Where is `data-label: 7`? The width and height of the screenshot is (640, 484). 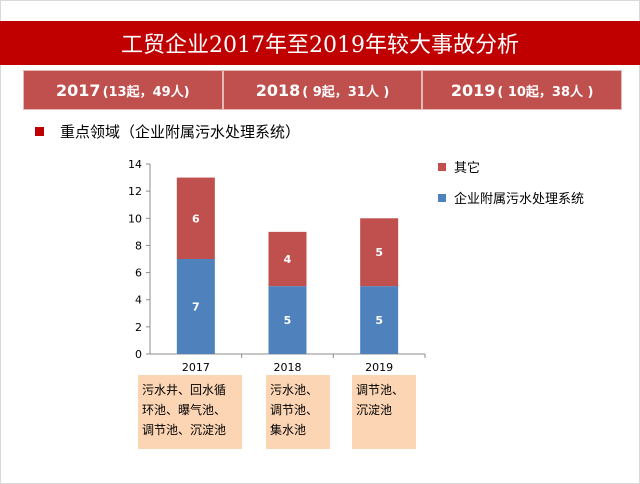 data-label: 7 is located at coordinates (196, 307).